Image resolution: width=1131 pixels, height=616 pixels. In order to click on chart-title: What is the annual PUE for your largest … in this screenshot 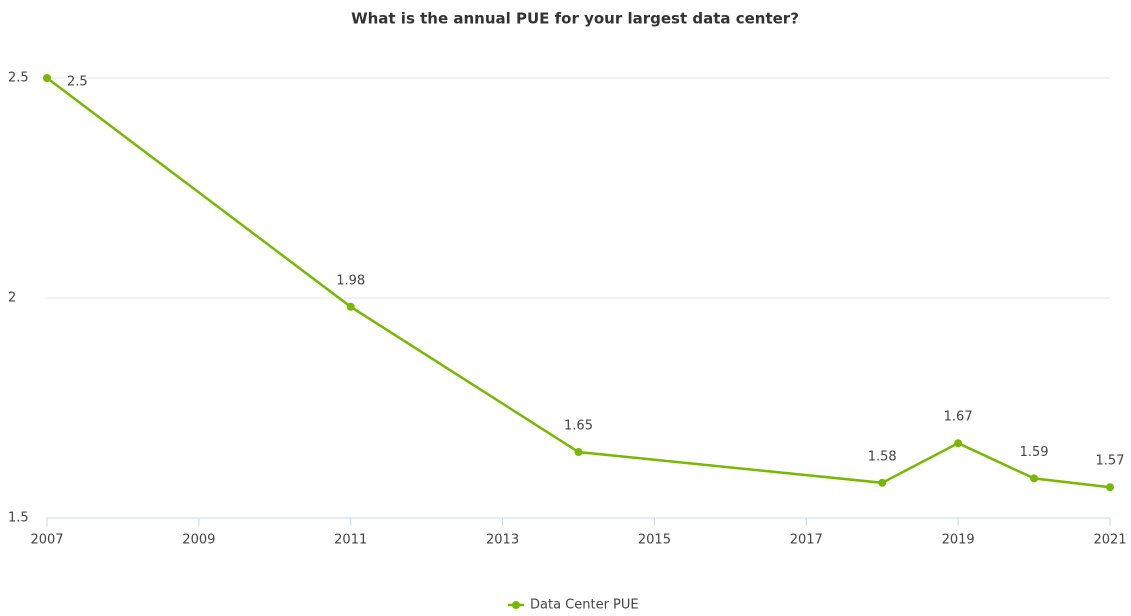, I will do `click(575, 19)`.